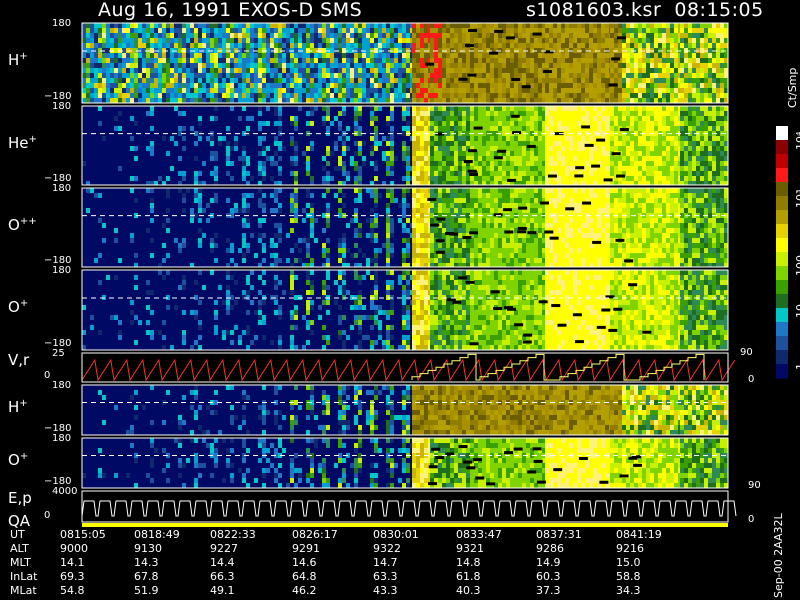 The width and height of the screenshot is (800, 600). I want to click on footer-cell: 0822:33, so click(233, 534).